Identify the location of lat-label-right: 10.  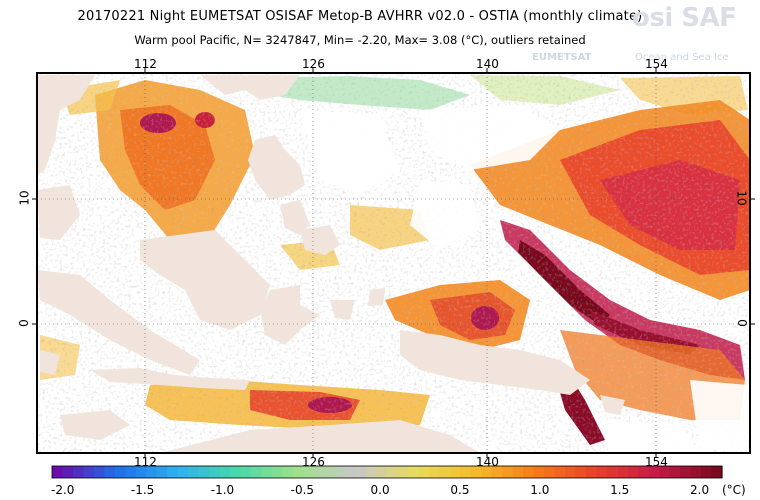
(741, 198).